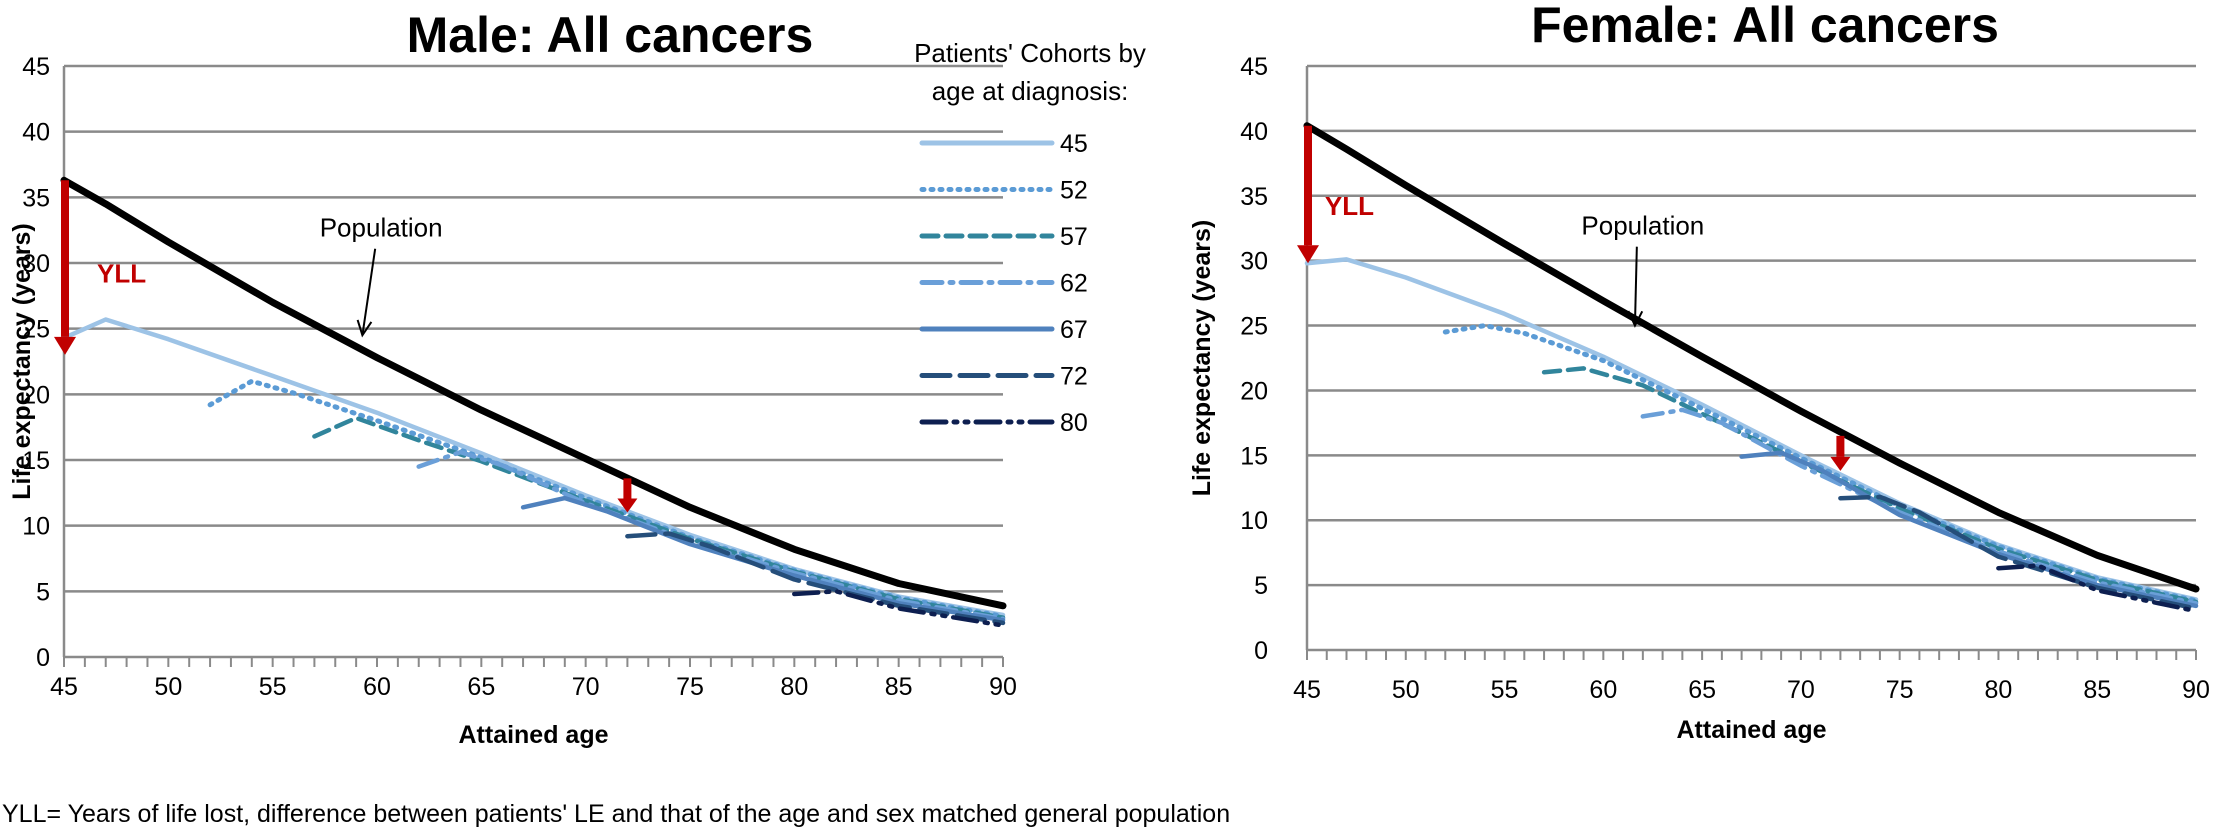  I want to click on chart-title: Male: All cancers, so click(610, 35).